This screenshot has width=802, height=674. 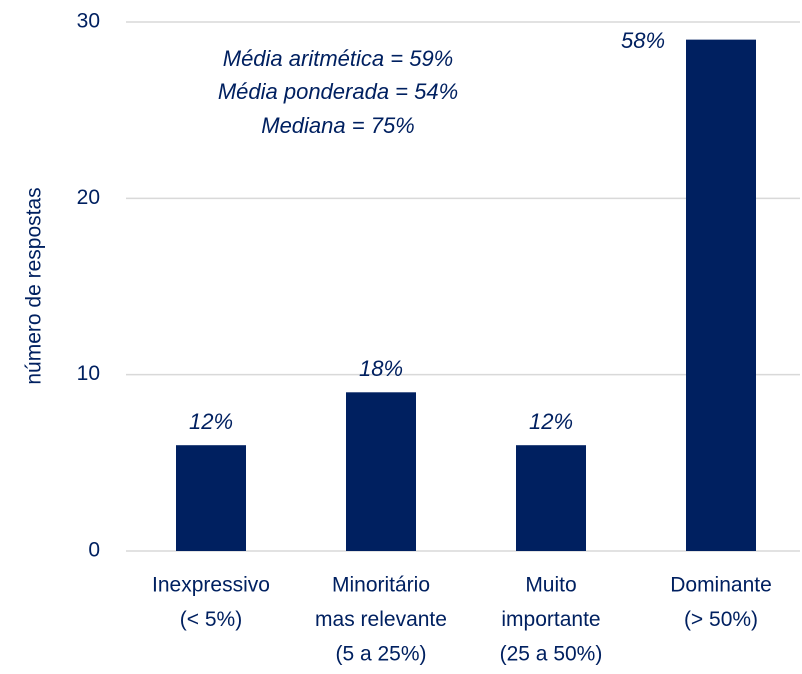 I want to click on x-tick-label: (5 a 25%), so click(x=380, y=654).